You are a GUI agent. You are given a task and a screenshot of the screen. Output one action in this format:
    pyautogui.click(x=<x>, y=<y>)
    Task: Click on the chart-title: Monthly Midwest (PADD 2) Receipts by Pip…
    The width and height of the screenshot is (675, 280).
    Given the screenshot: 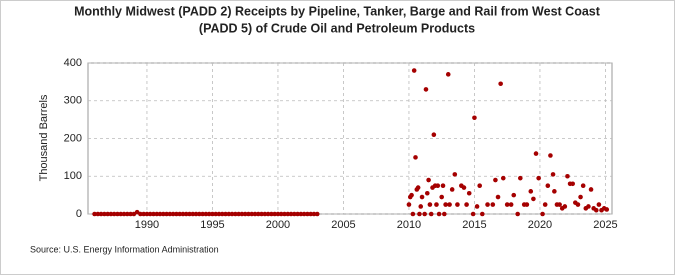 What is the action you would take?
    pyautogui.click(x=337, y=11)
    